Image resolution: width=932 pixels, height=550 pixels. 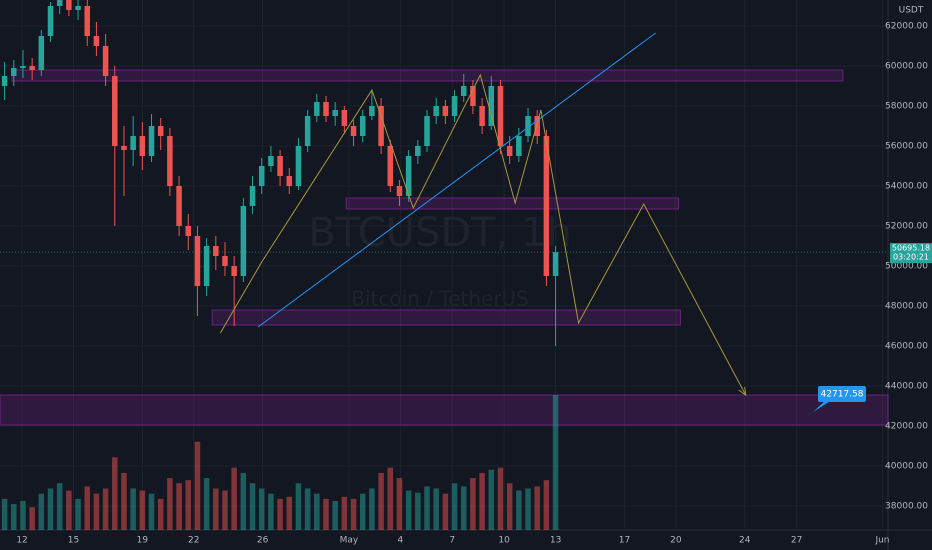 I want to click on x-tick-label: 13, so click(x=555, y=541).